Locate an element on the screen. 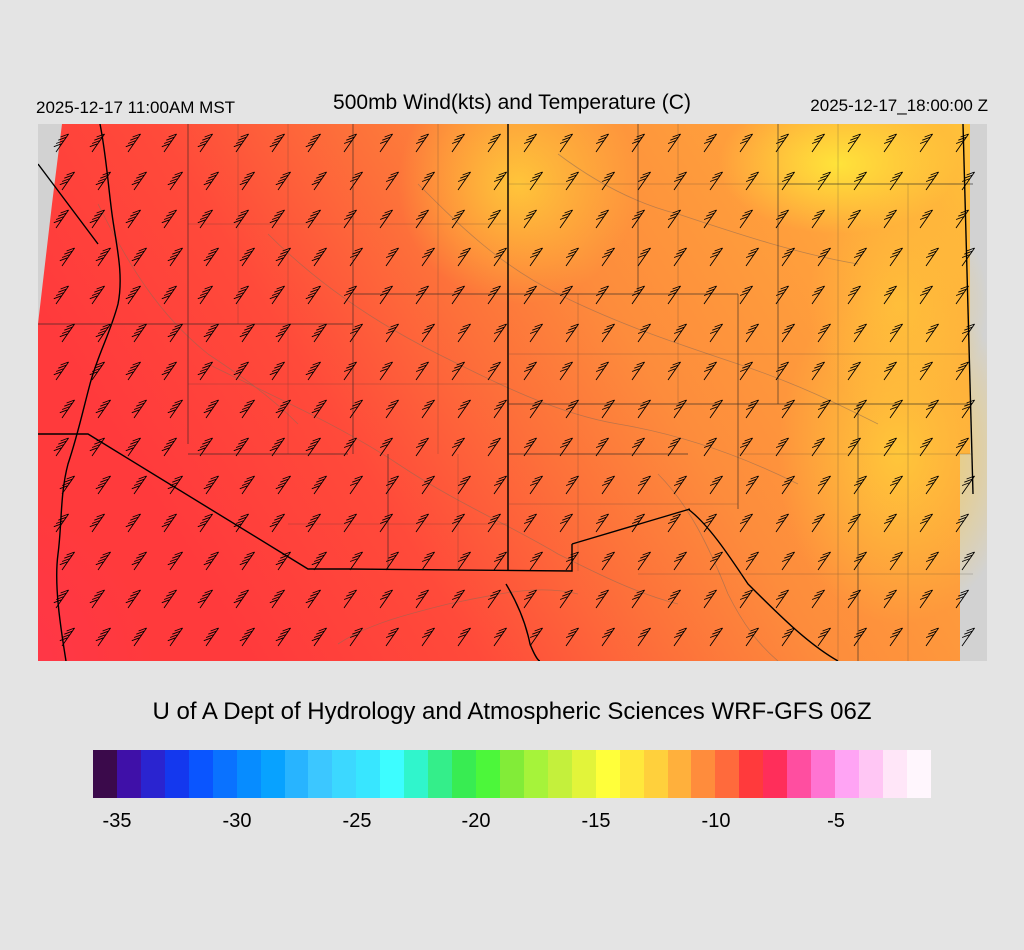 Image resolution: width=1024 pixels, height=950 pixels. pacific-coastline is located at coordinates (88, 392).